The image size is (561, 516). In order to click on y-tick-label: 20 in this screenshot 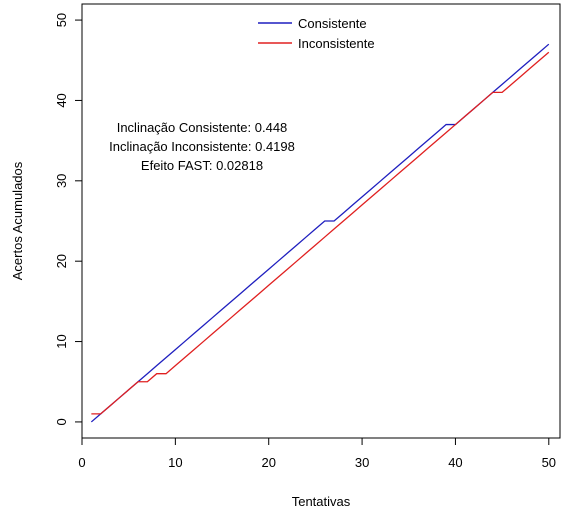, I will do `click(61, 261)`.